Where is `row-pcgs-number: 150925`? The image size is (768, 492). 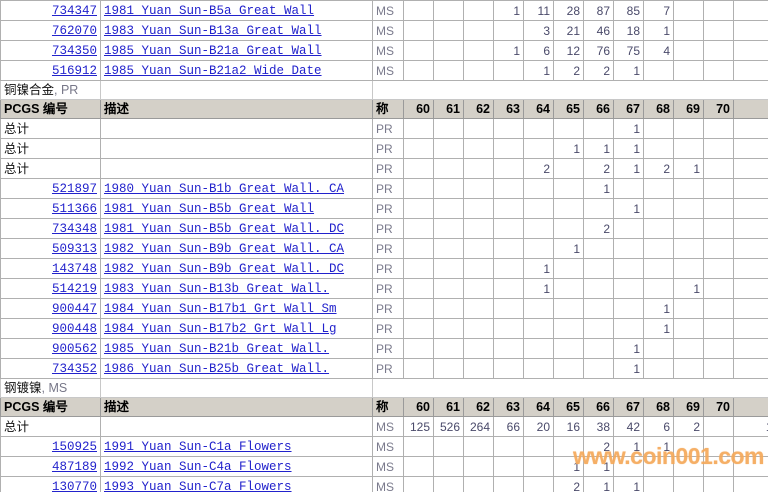 row-pcgs-number: 150925 is located at coordinates (50, 446).